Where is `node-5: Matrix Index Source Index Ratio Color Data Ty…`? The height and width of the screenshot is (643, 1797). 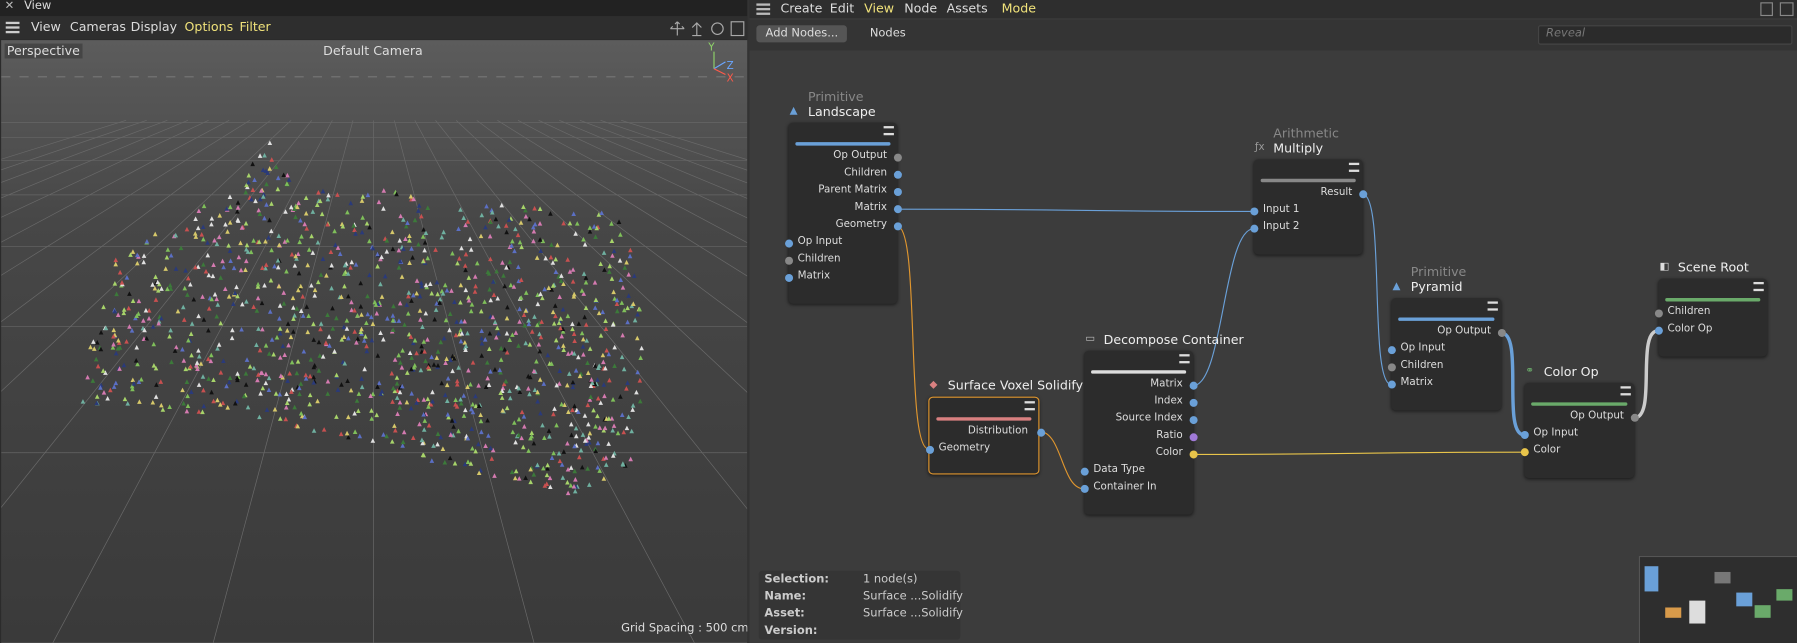
node-5: Matrix Index Source Index Ratio Color Data Ty… is located at coordinates (1139, 432).